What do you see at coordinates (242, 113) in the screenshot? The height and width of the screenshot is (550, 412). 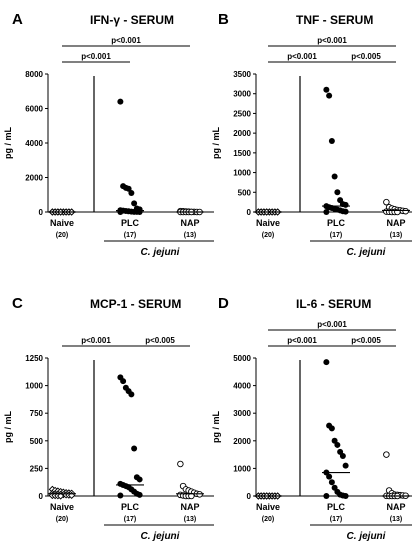 I see `y-tick-label: 2500` at bounding box center [242, 113].